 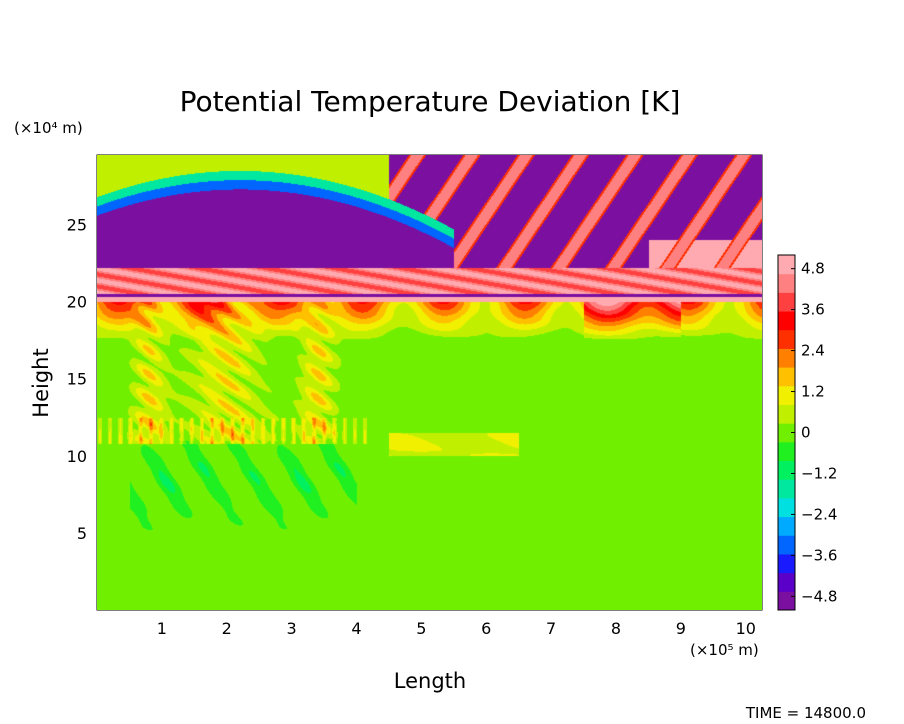 What do you see at coordinates (746, 628) in the screenshot?
I see `x-tick-label: 10` at bounding box center [746, 628].